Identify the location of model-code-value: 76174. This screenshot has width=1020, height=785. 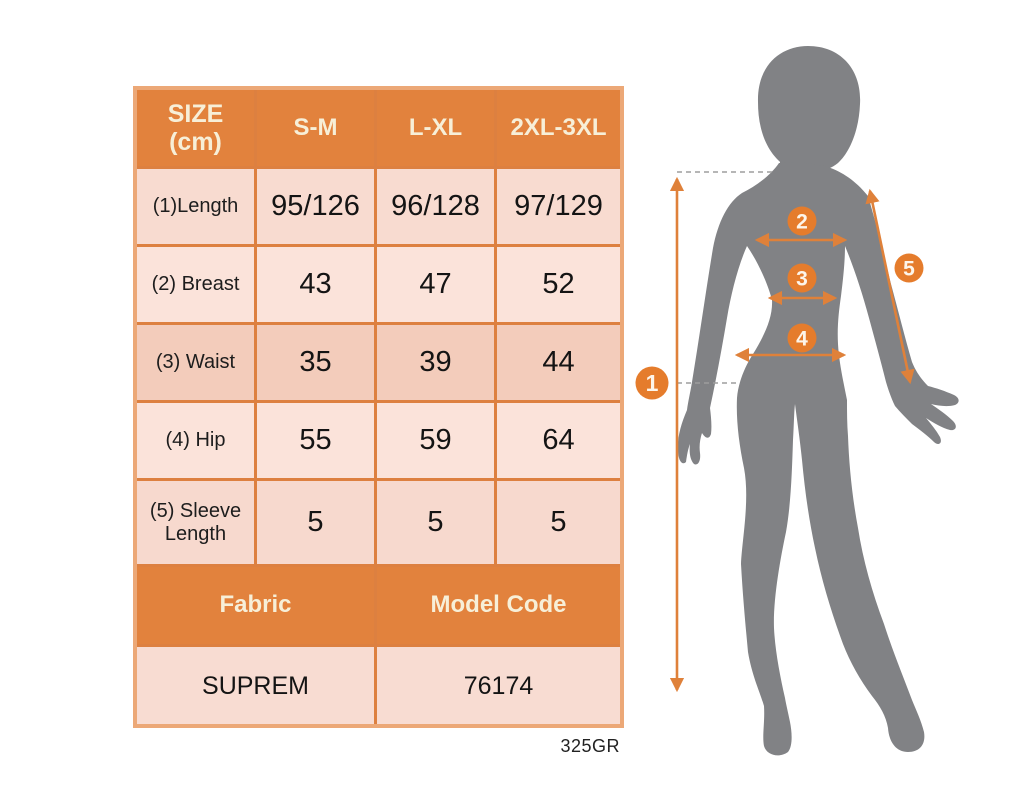
(498, 685).